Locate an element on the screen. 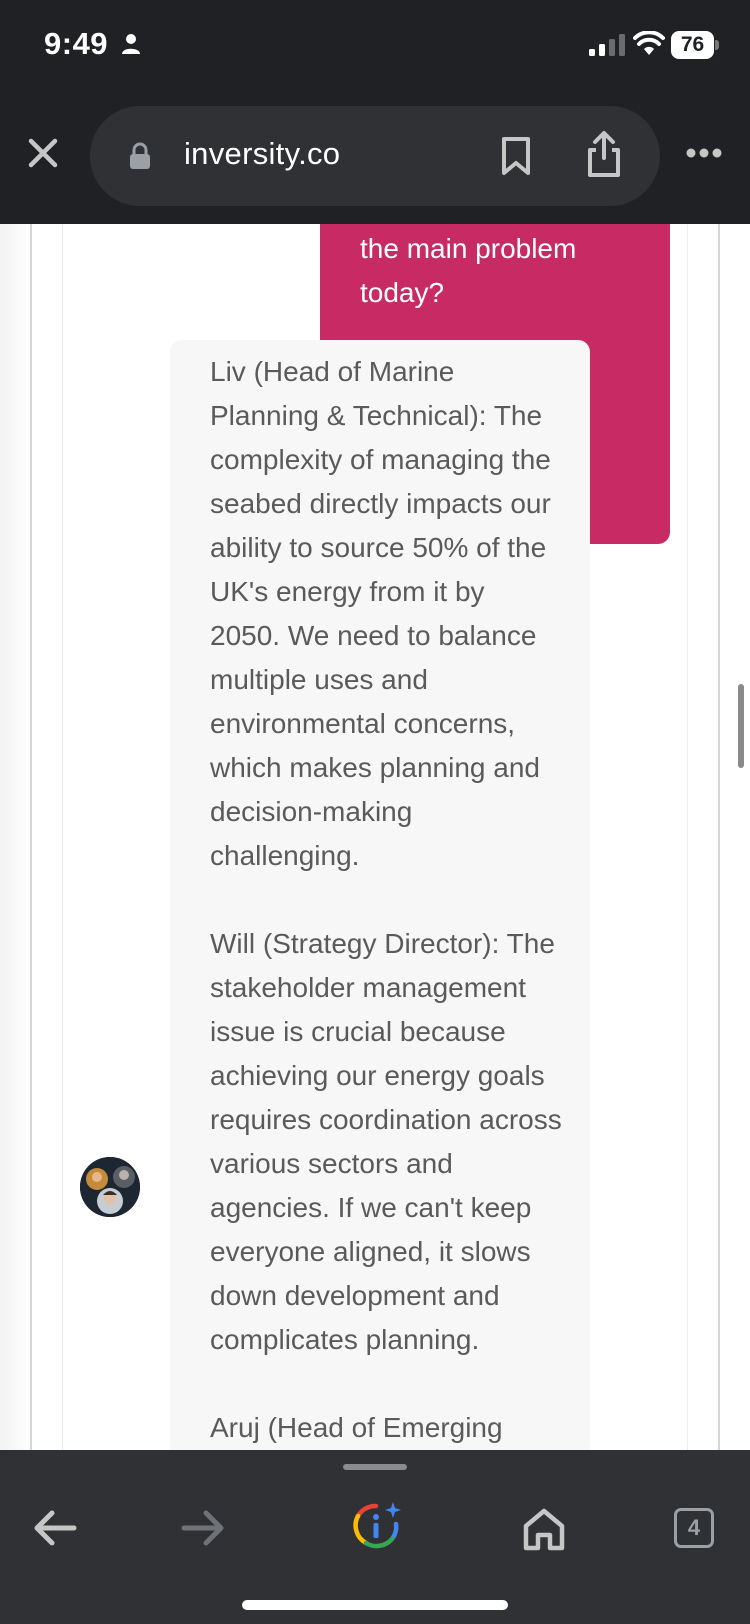 The height and width of the screenshot is (1624, 750). google-icon is located at coordinates (376, 1526).